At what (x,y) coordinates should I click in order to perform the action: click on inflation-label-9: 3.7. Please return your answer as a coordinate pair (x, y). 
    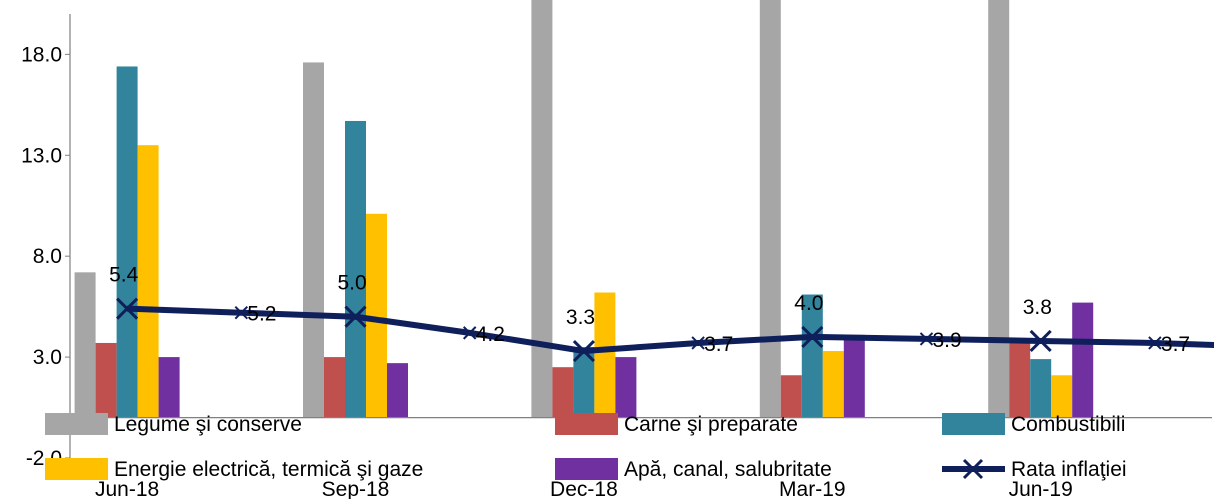
    Looking at the image, I should click on (1175, 344).